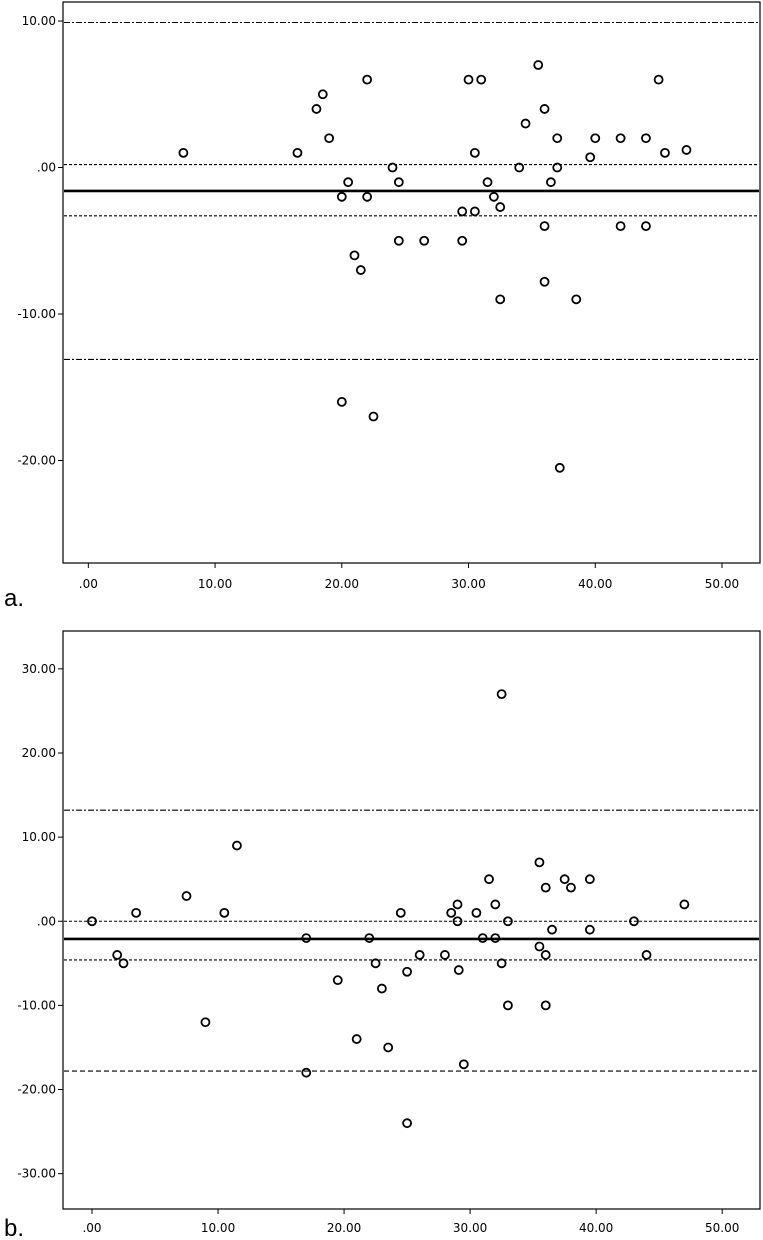 The width and height of the screenshot is (763, 1240). What do you see at coordinates (344, 1228) in the screenshot?
I see `panel-b-x-tick-label: 20.00` at bounding box center [344, 1228].